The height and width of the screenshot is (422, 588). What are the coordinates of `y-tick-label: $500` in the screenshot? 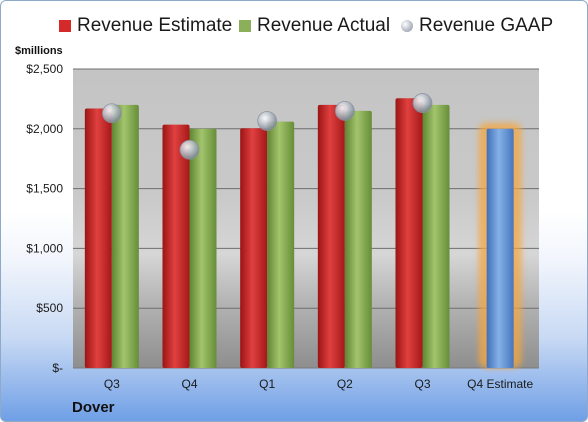 It's located at (49, 308).